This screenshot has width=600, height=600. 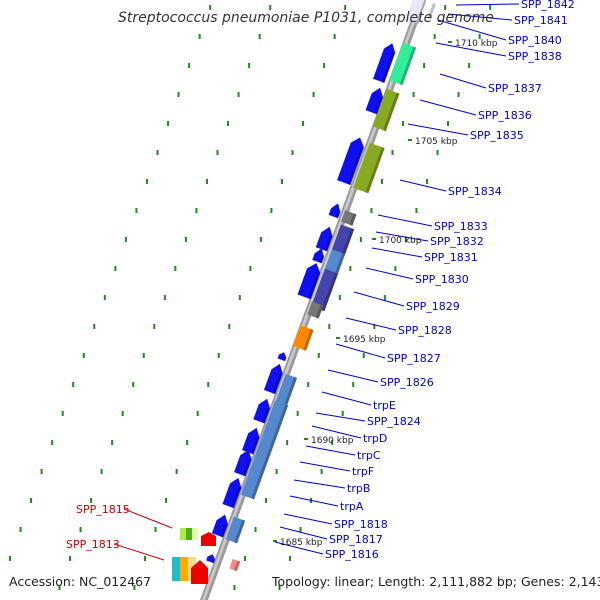 I want to click on gene-label: SPP_1813, so click(x=93, y=544).